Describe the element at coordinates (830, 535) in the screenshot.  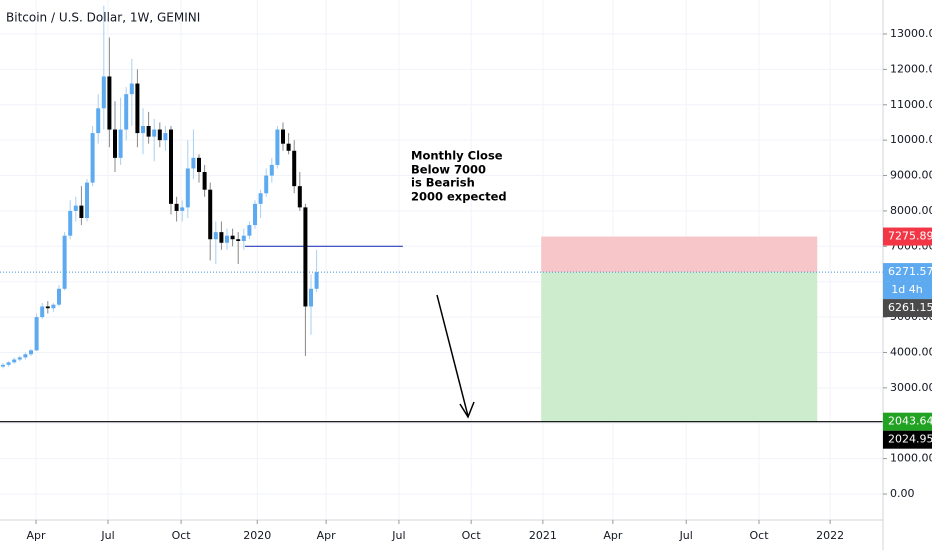
I see `x-tick-label: 2022` at that location.